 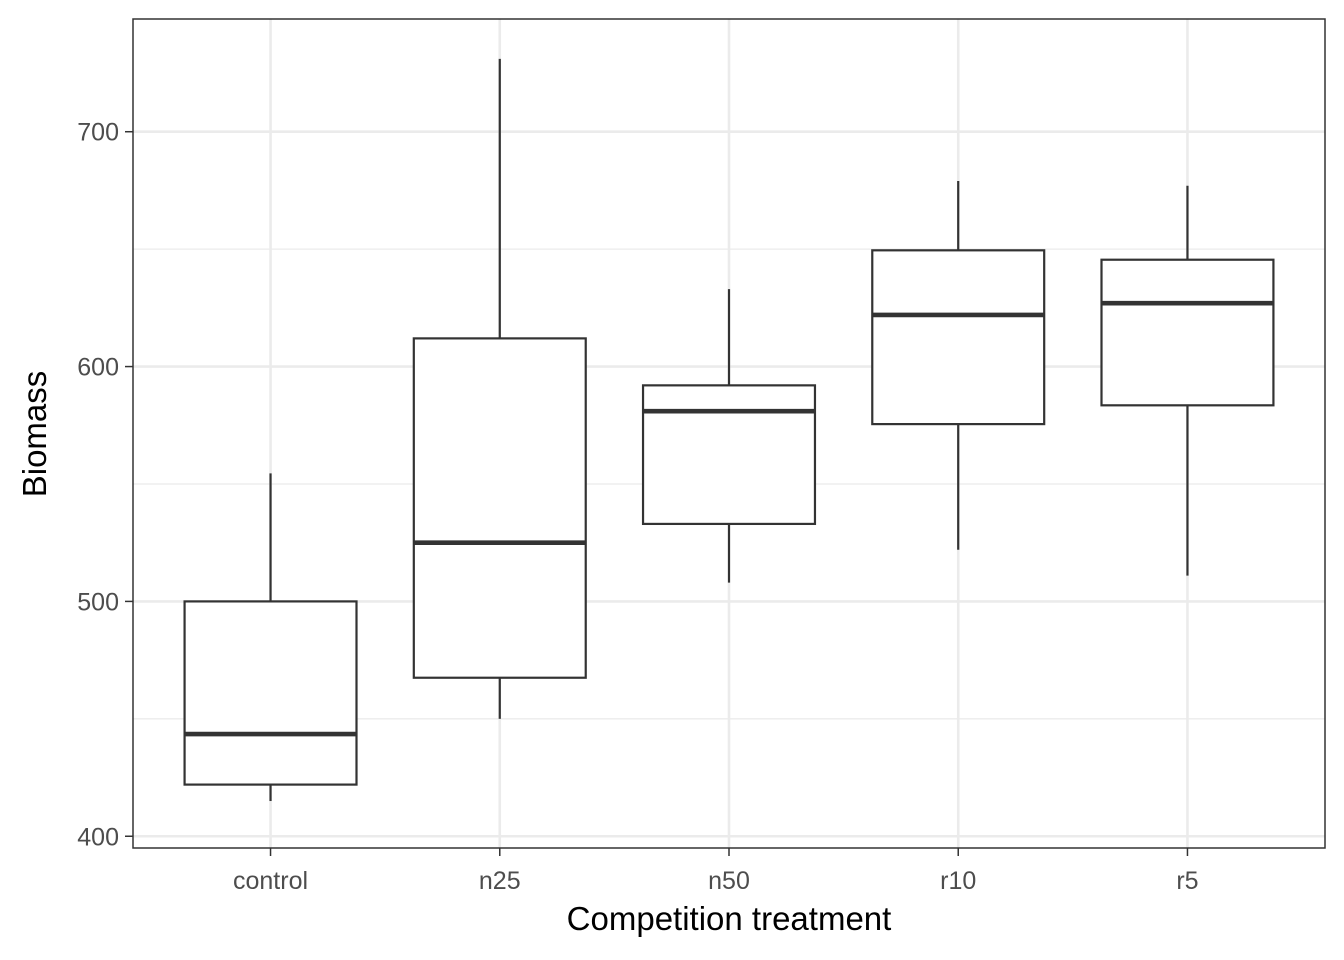 I want to click on box-control, so click(x=270, y=637).